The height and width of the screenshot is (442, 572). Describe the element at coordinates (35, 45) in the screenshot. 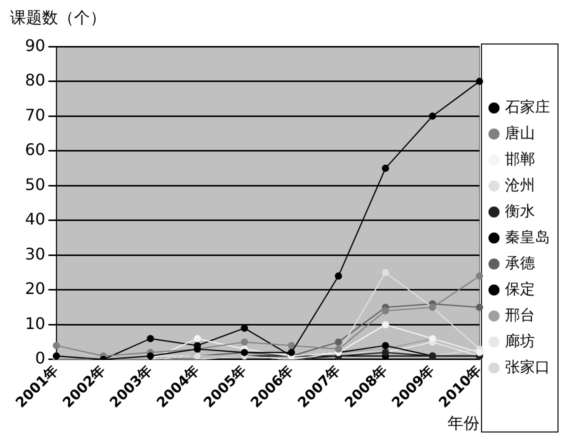

I see `y-tick-label: 90` at that location.